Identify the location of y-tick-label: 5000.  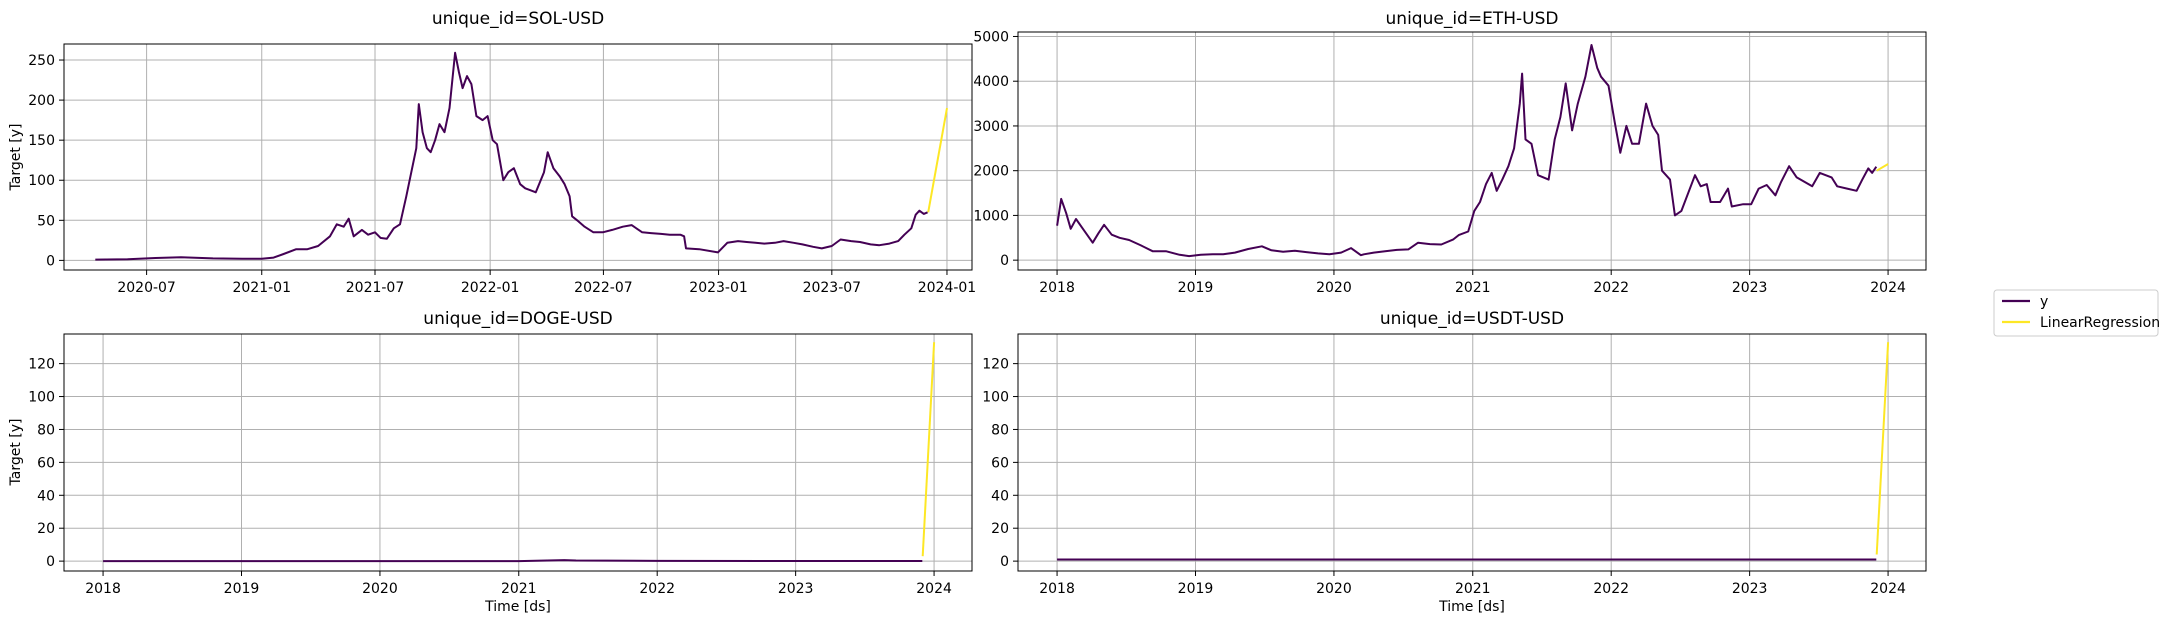
(991, 37).